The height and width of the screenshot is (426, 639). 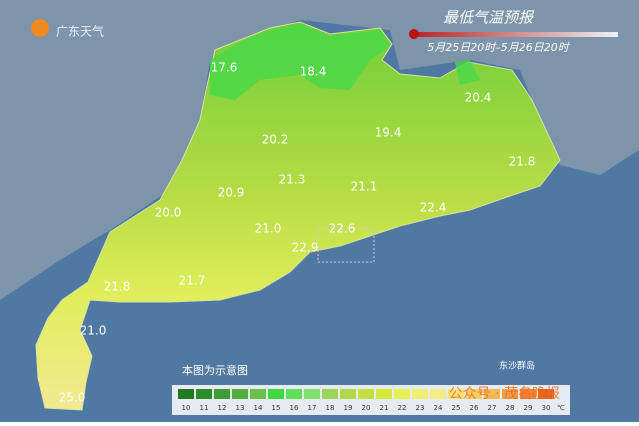 I want to click on legend-label: 18, so click(x=330, y=408).